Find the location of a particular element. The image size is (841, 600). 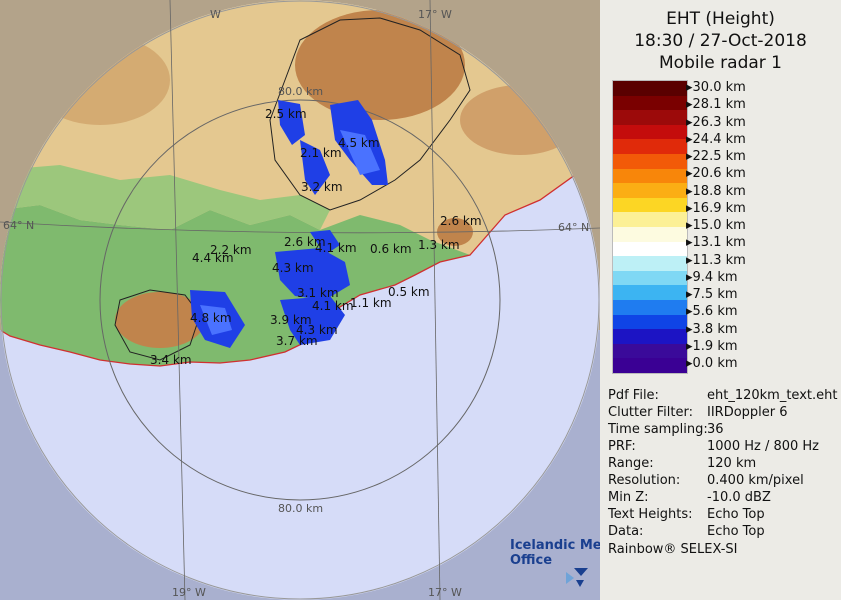

color-legend is located at coordinates (650, 227).